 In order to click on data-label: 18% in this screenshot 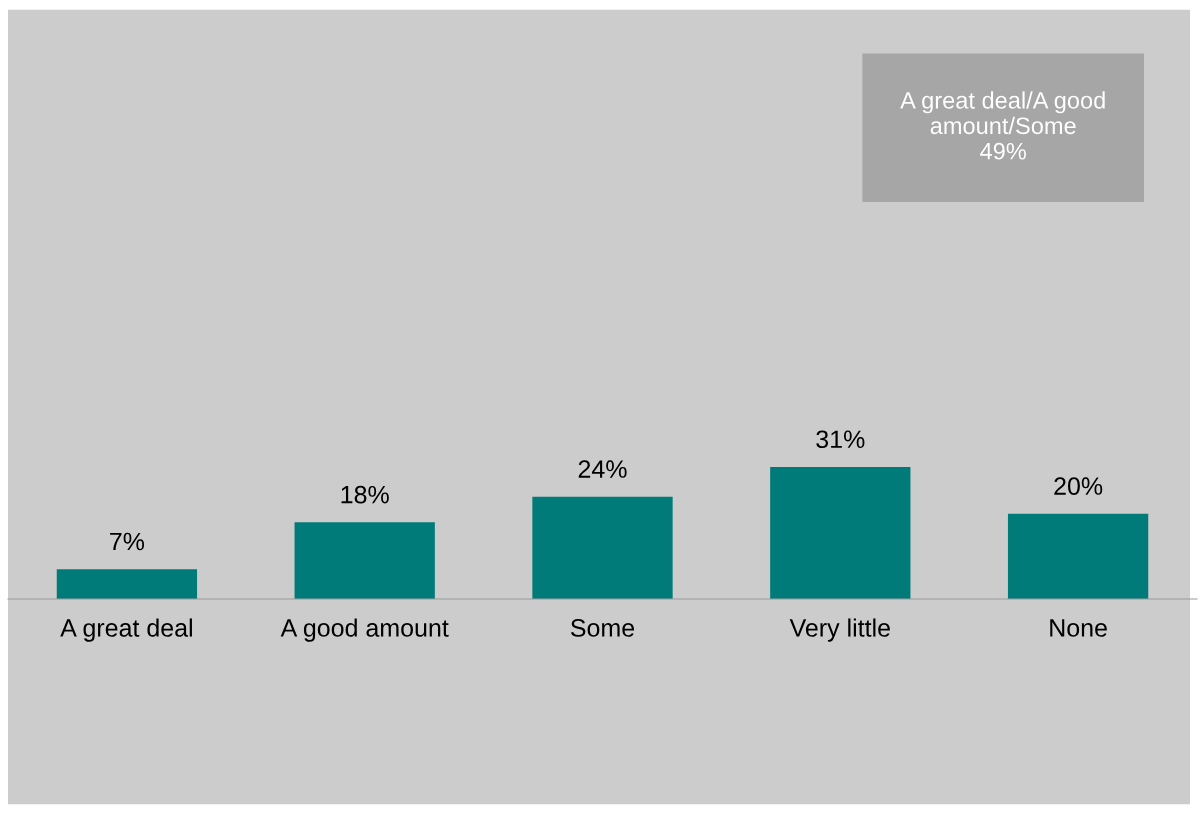, I will do `click(365, 494)`.